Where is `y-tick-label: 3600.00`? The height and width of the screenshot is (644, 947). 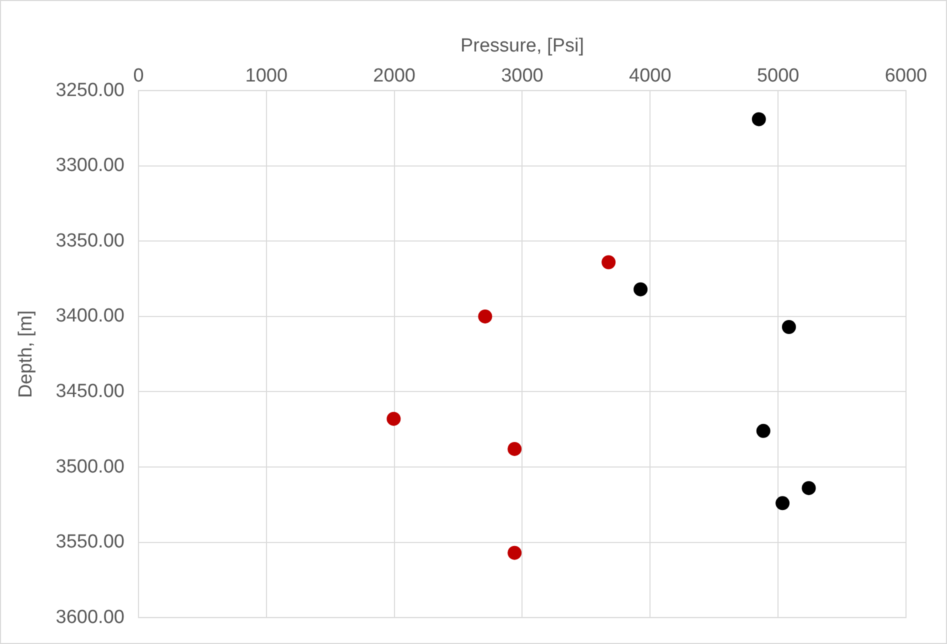 y-tick-label: 3600.00 is located at coordinates (90, 617).